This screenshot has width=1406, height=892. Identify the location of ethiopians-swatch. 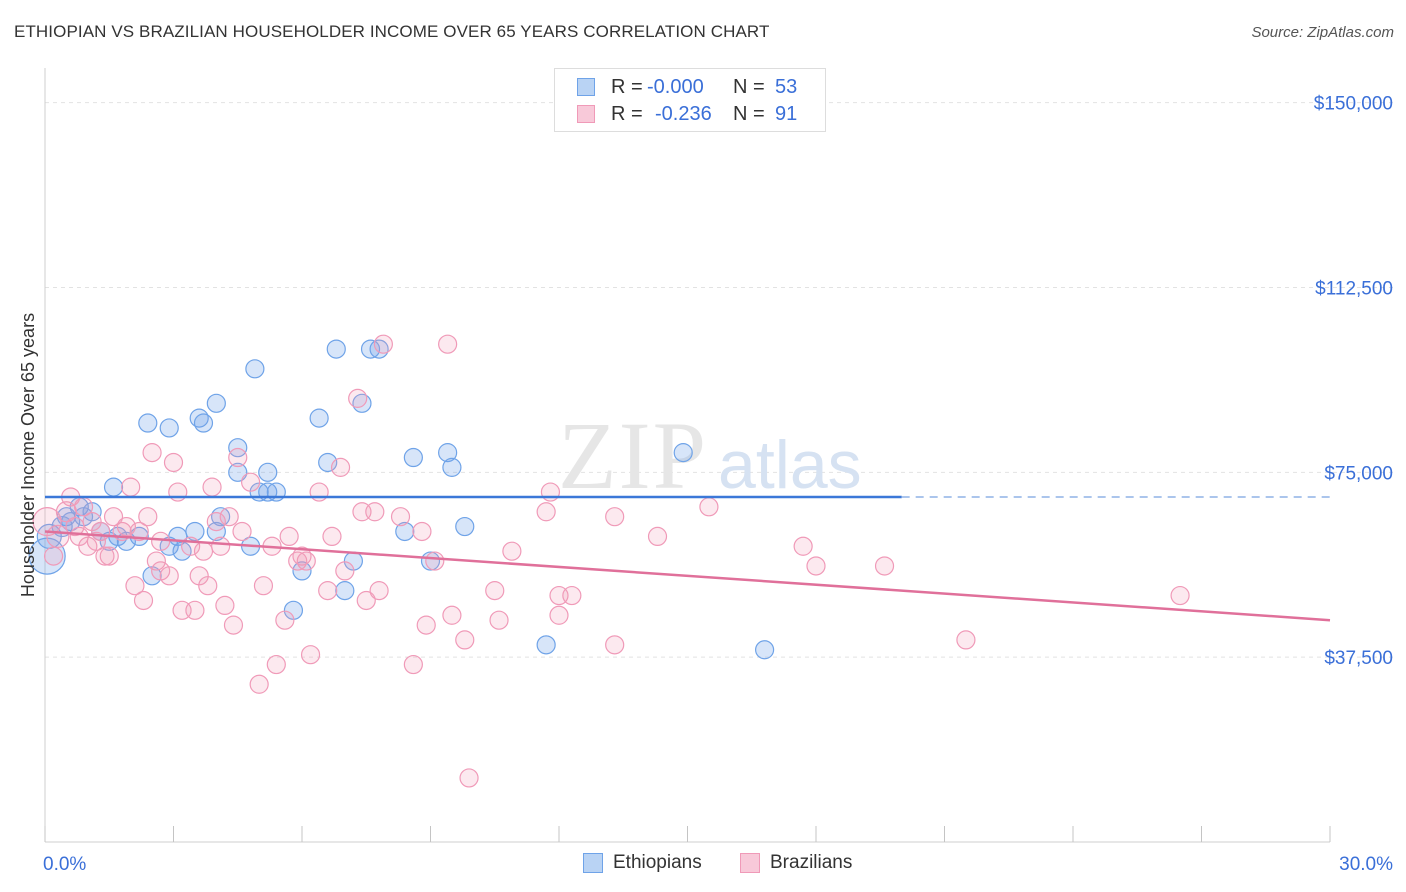
(586, 87).